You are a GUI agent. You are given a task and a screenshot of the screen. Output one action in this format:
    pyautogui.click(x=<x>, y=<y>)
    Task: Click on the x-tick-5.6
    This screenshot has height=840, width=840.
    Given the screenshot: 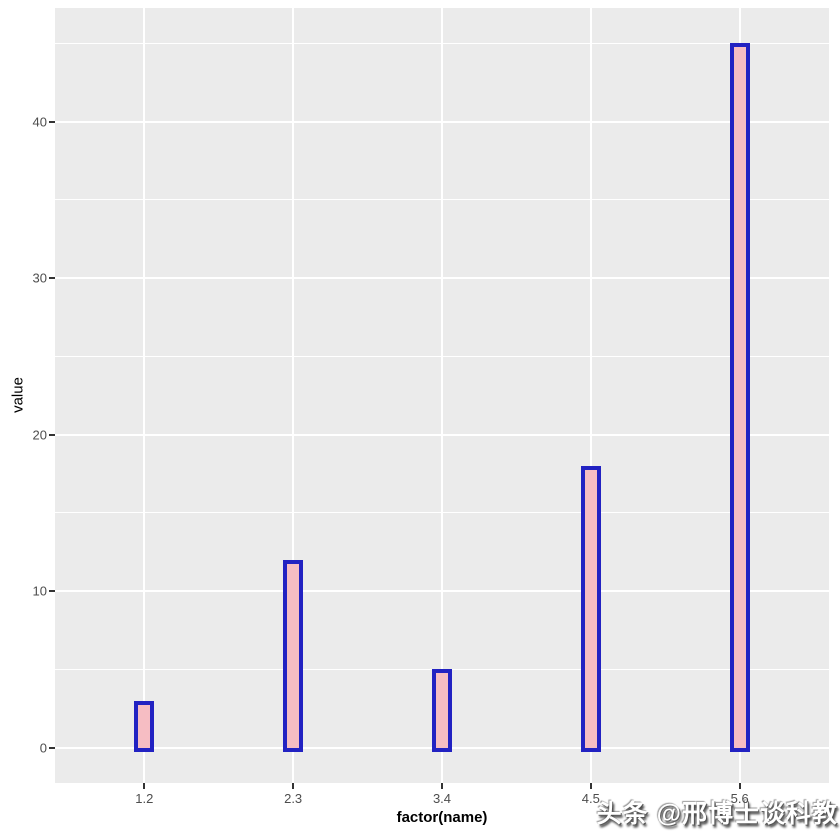 What is the action you would take?
    pyautogui.click(x=739, y=786)
    